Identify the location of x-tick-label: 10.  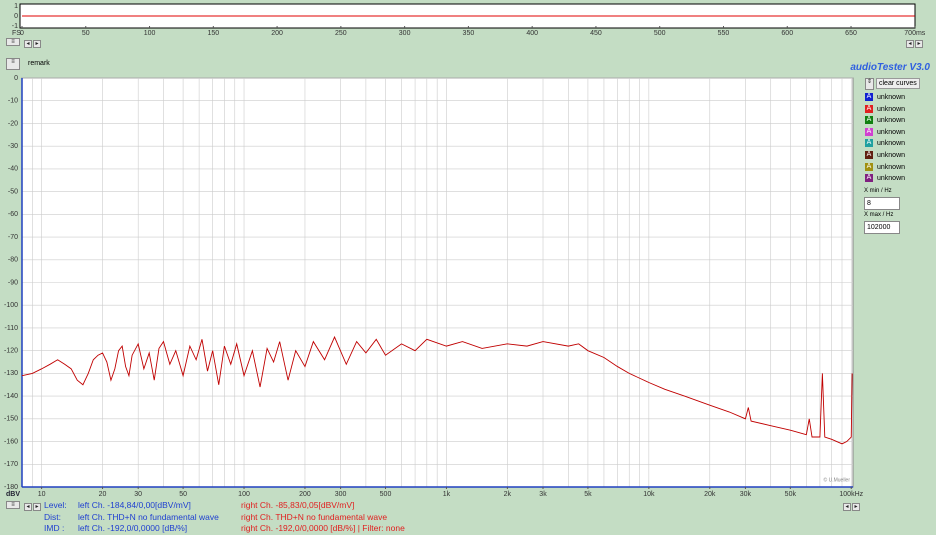
(42, 494).